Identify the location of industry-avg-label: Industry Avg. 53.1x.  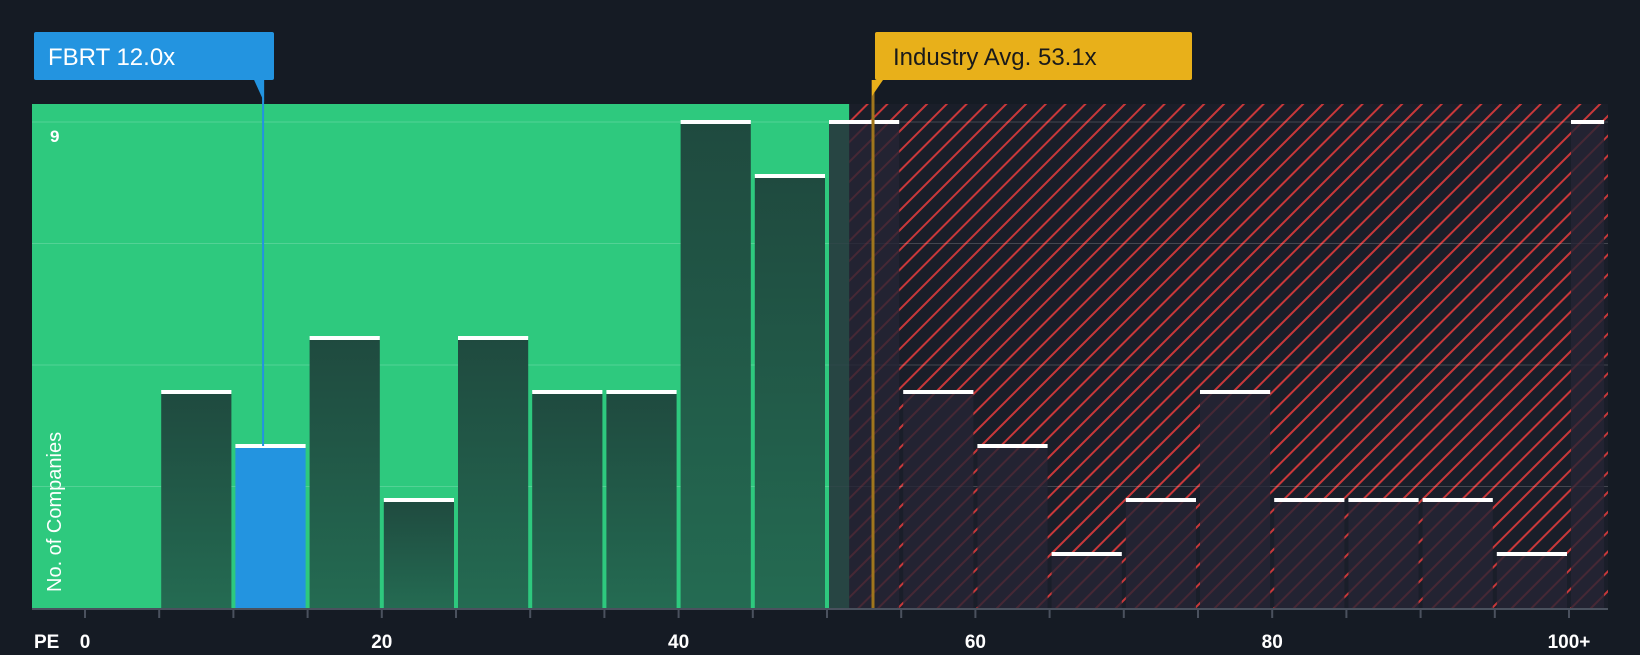
(1032, 64).